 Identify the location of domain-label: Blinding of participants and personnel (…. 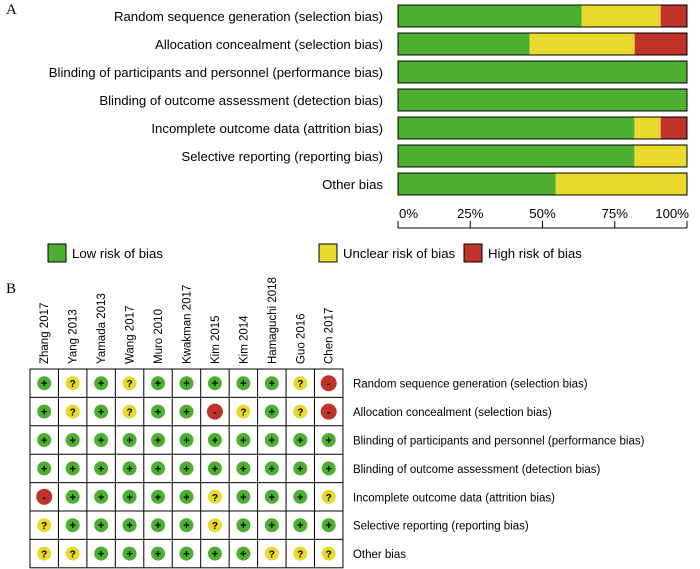
(216, 72).